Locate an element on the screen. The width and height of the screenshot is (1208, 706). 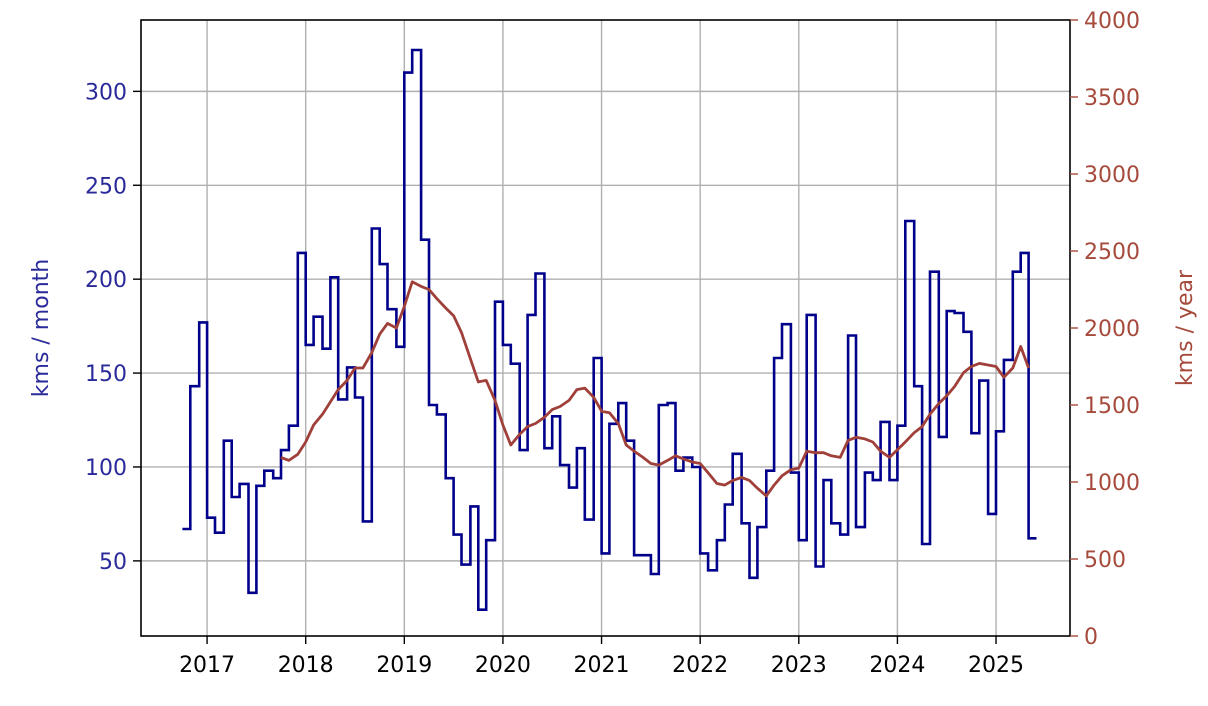
right-y-tick-label: 2500 is located at coordinates (1112, 252).